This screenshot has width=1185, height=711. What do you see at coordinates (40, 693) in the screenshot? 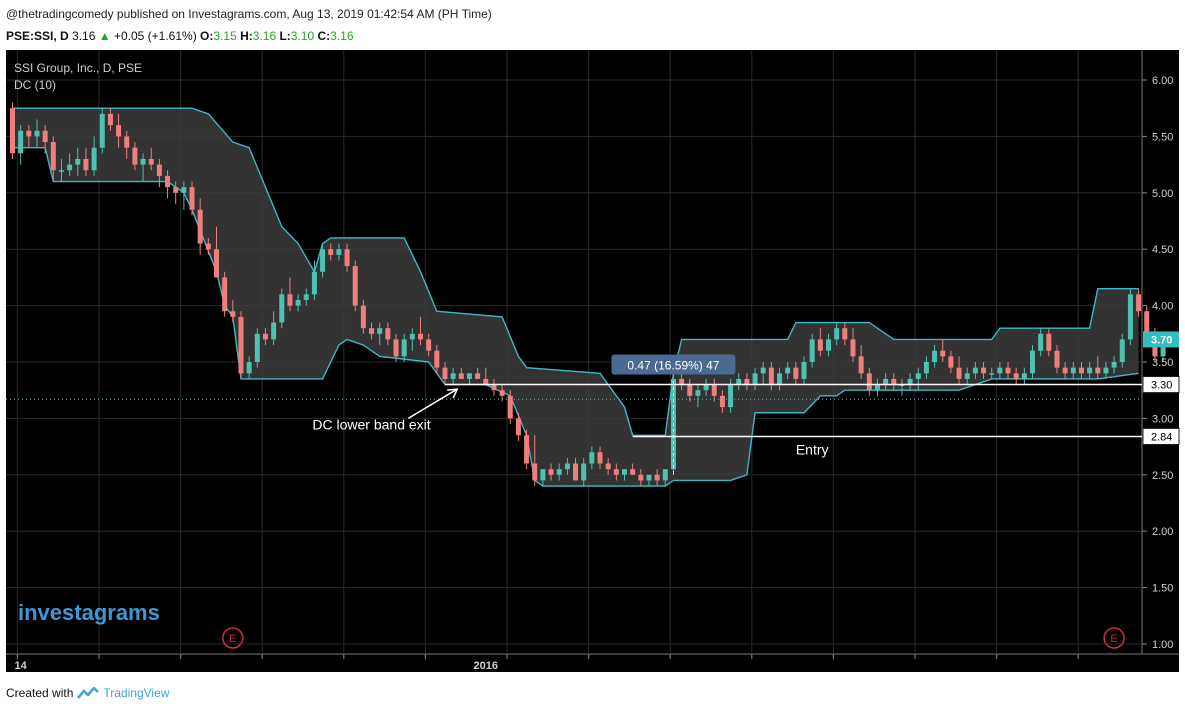
I see `created-with-label: Created with` at bounding box center [40, 693].